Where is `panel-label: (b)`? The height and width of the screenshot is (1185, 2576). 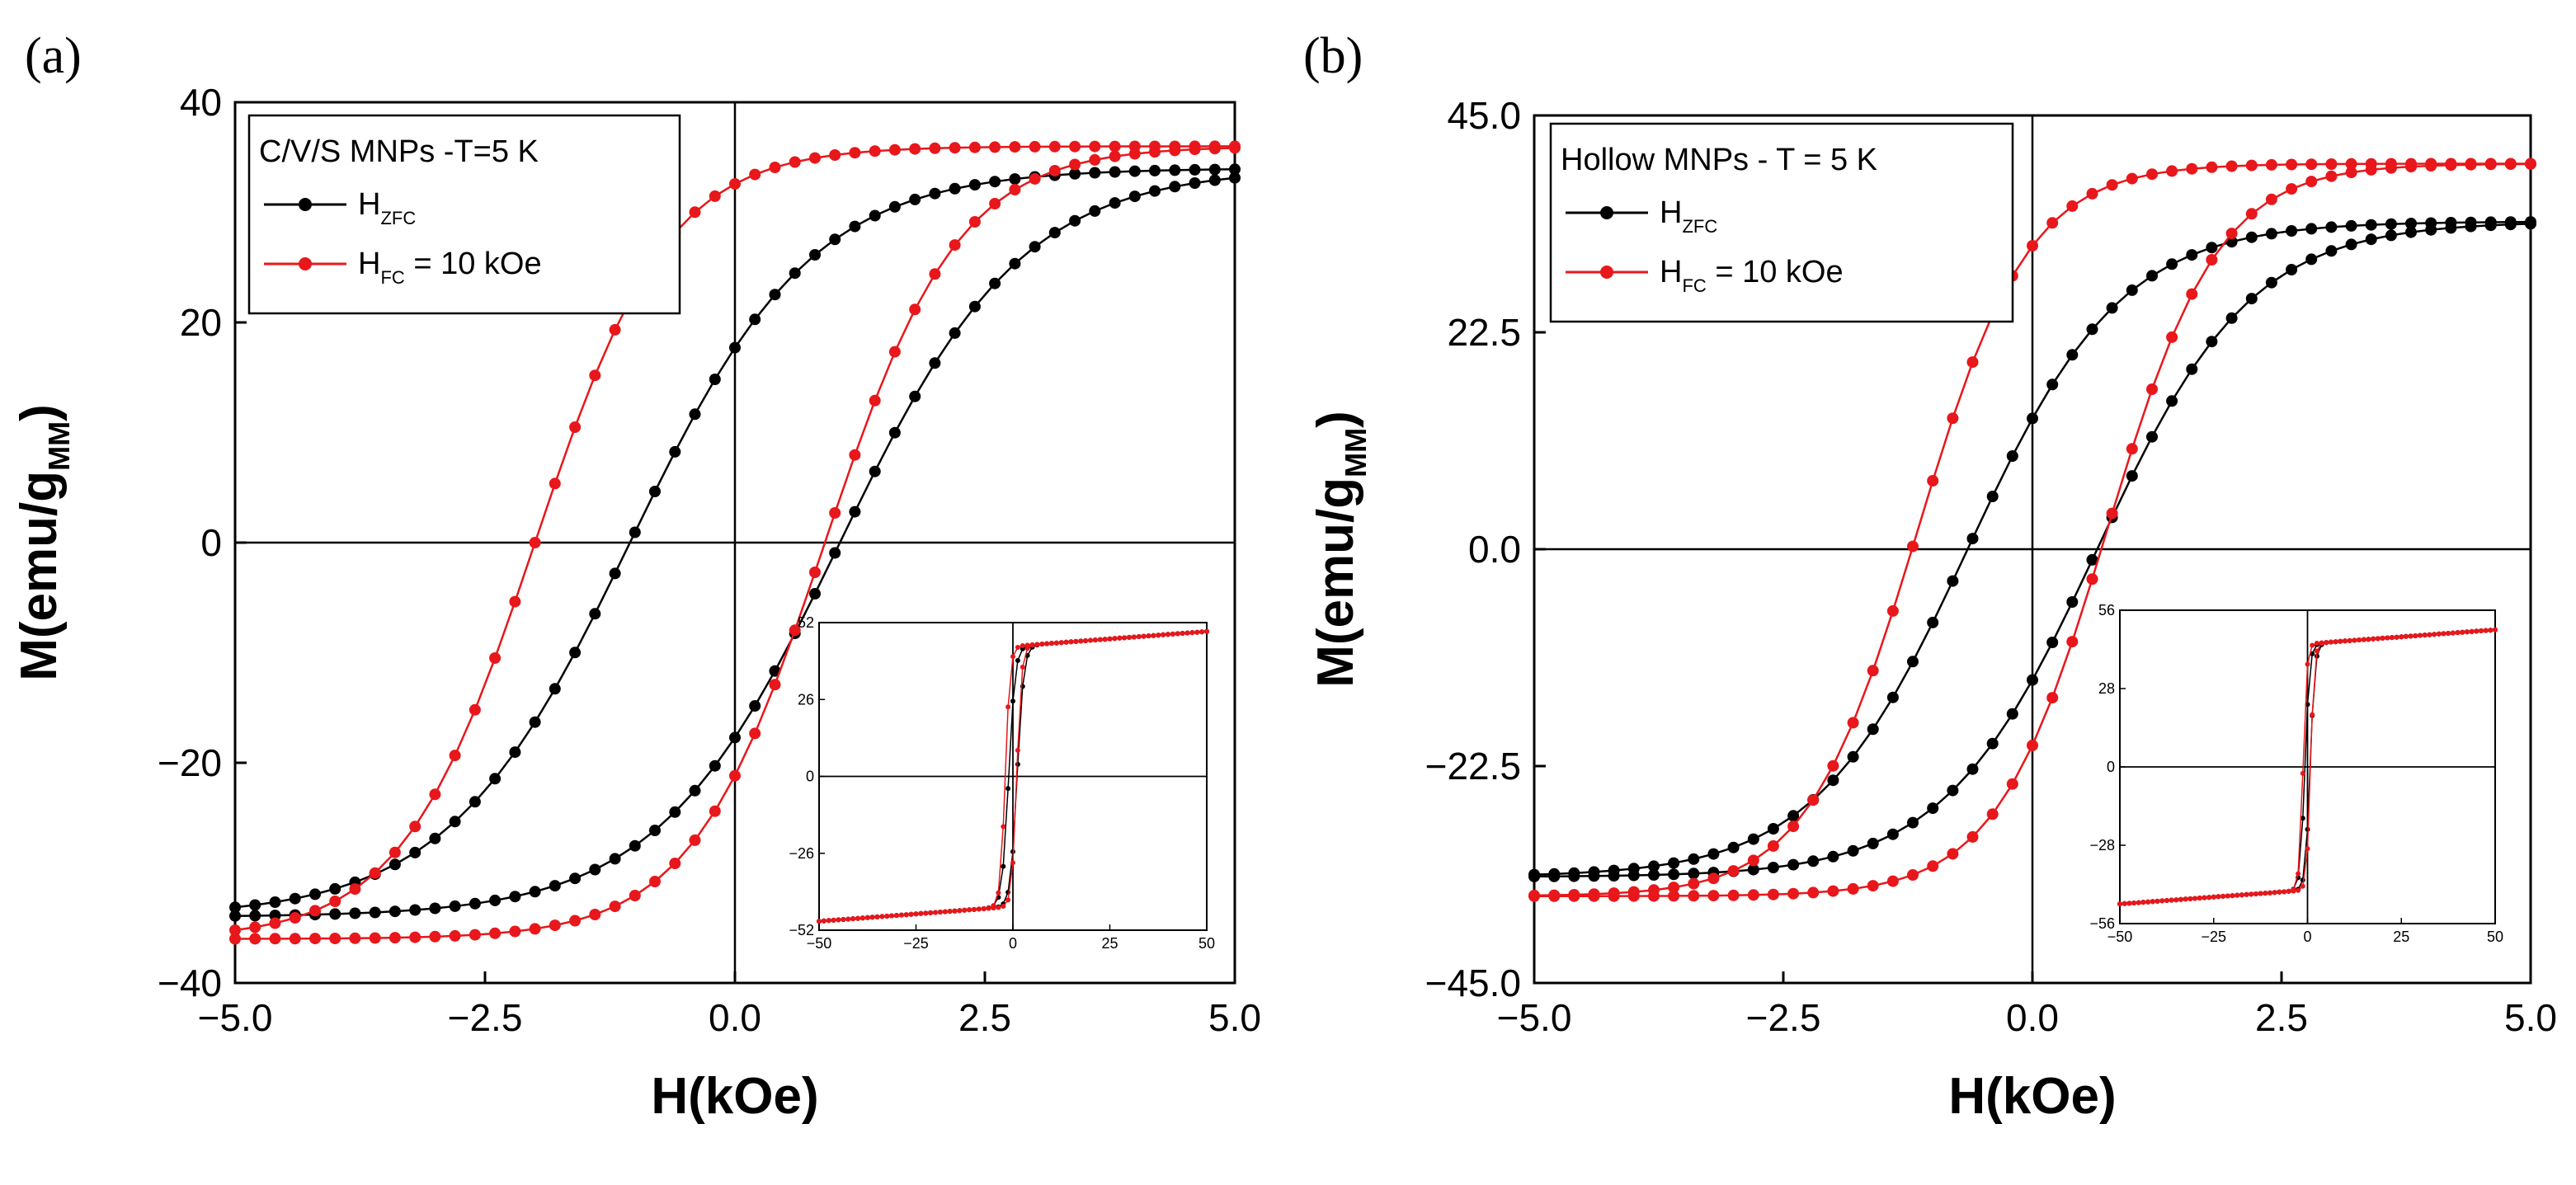 panel-label: (b) is located at coordinates (1333, 56).